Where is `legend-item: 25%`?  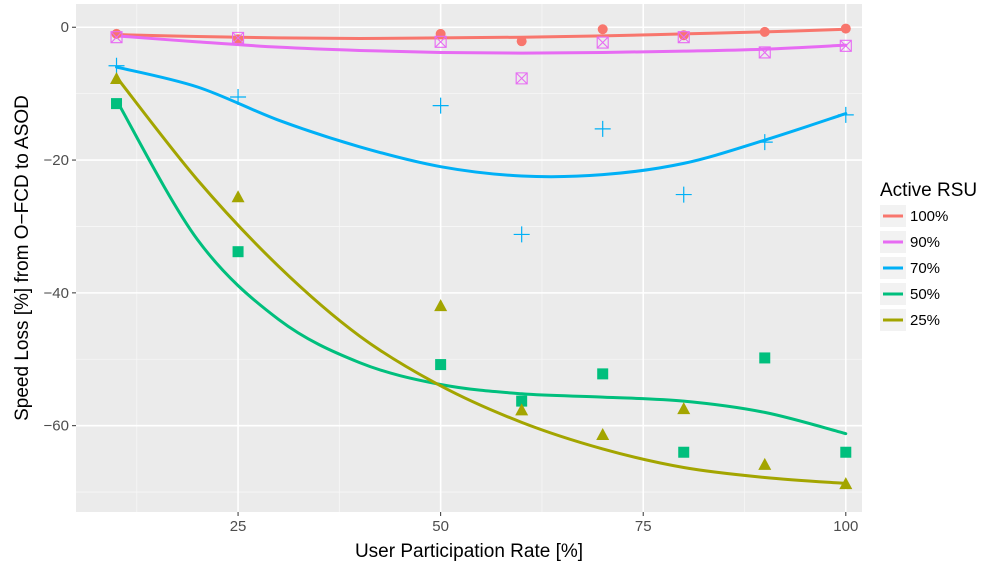 legend-item: 25% is located at coordinates (910, 320).